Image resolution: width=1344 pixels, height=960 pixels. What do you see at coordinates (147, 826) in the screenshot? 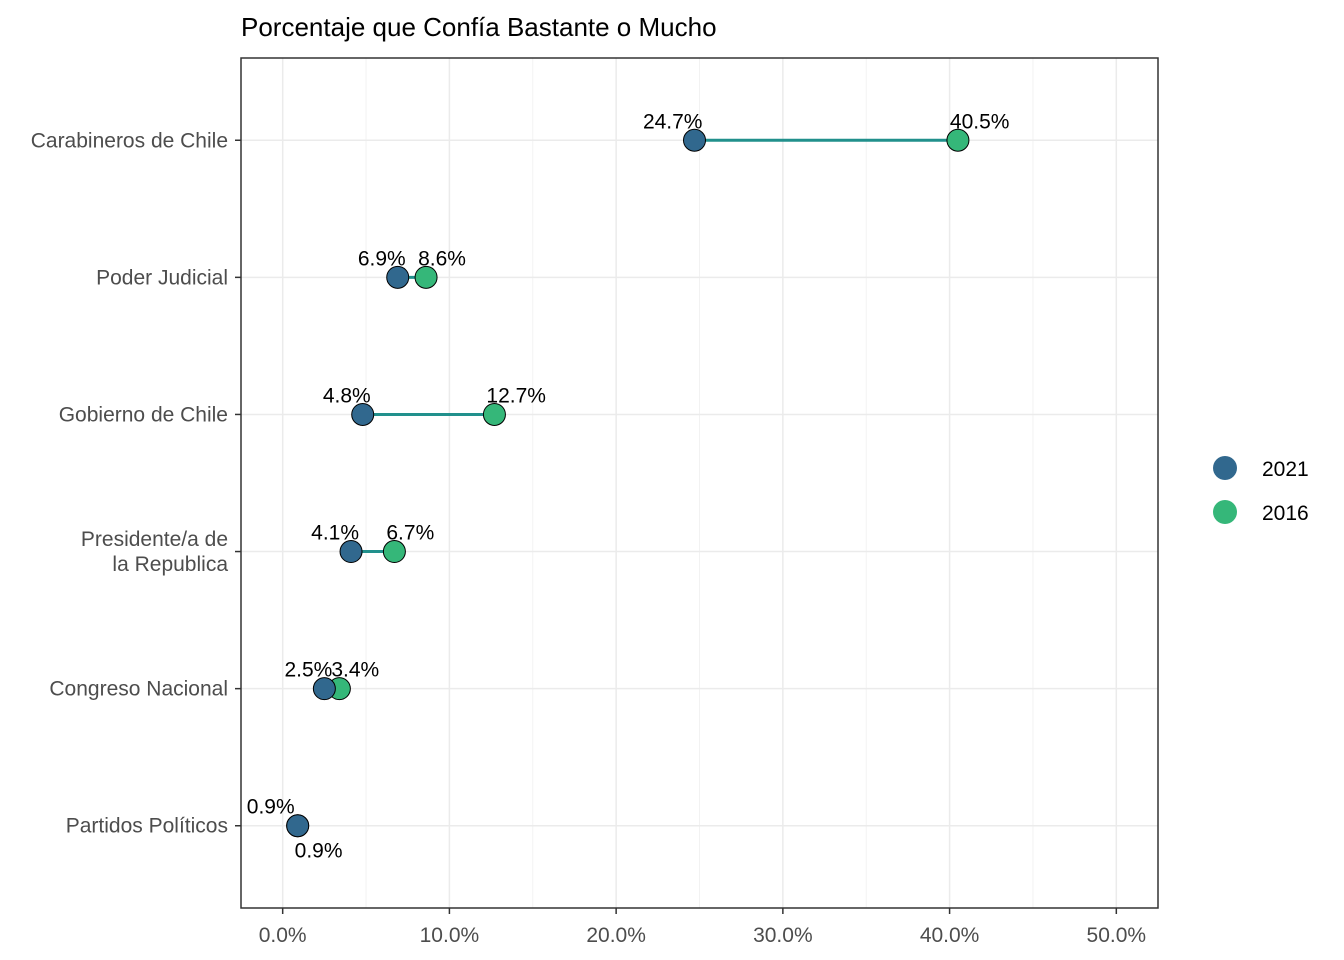
I see `y-tick-label: Partidos Políticos` at bounding box center [147, 826].